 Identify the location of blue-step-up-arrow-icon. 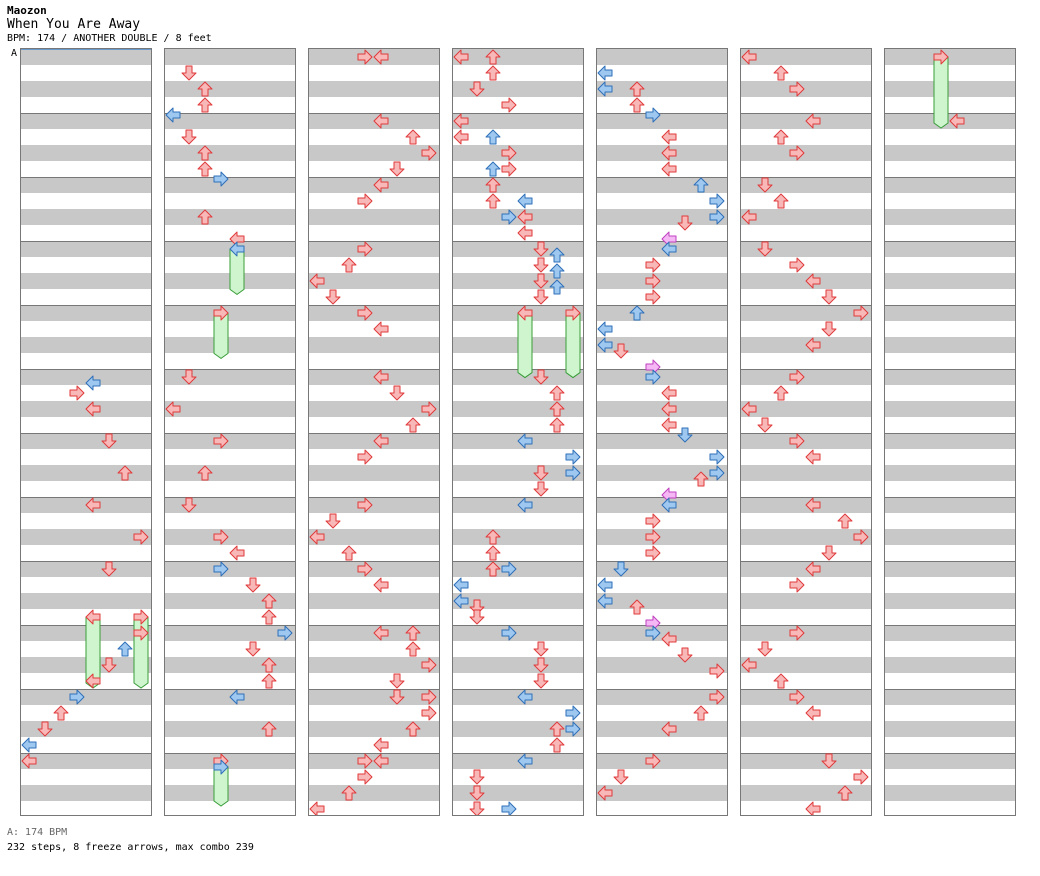
(557, 271).